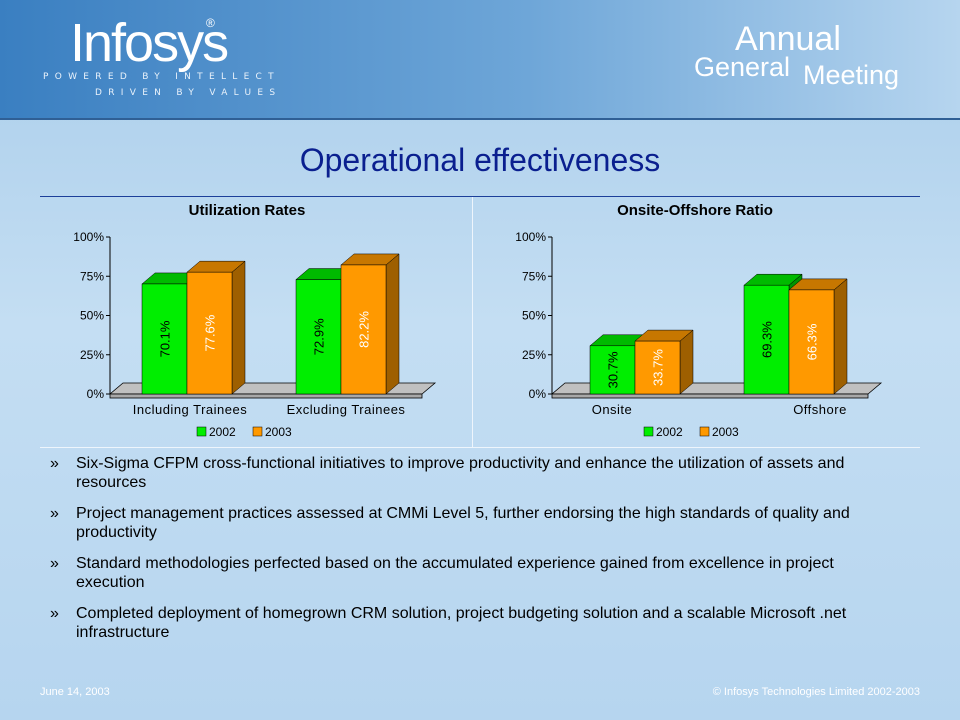  I want to click on bar-2003-onsite, so click(657, 367).